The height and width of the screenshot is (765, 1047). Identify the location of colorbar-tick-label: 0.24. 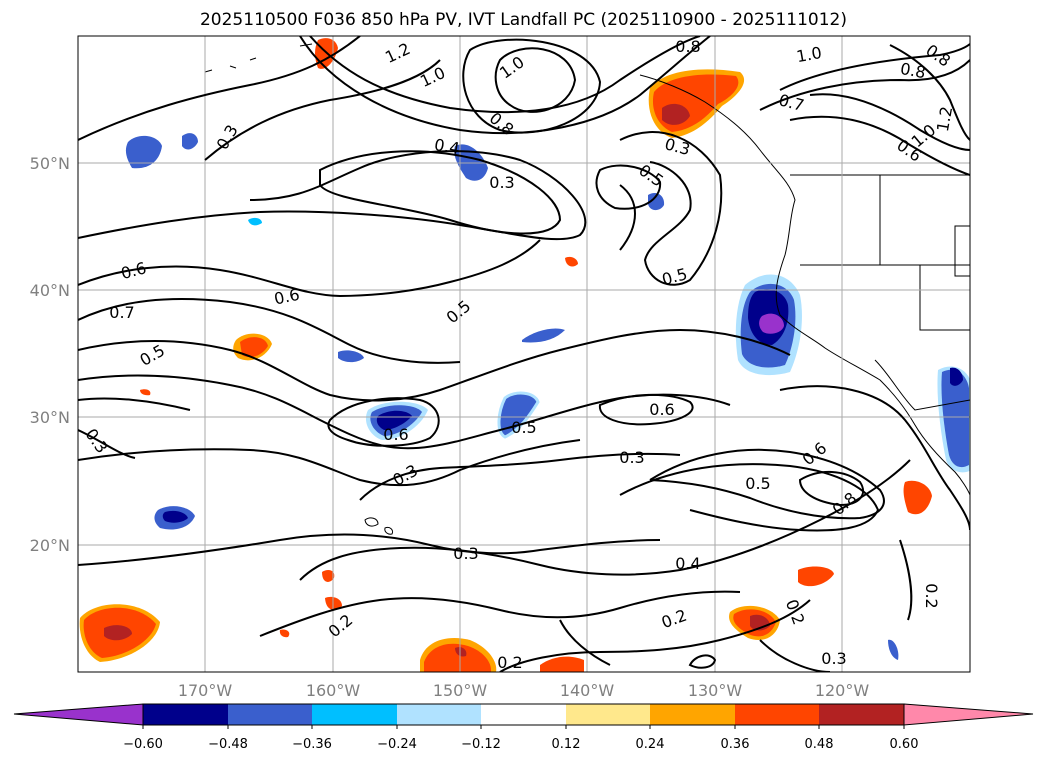
(650, 744).